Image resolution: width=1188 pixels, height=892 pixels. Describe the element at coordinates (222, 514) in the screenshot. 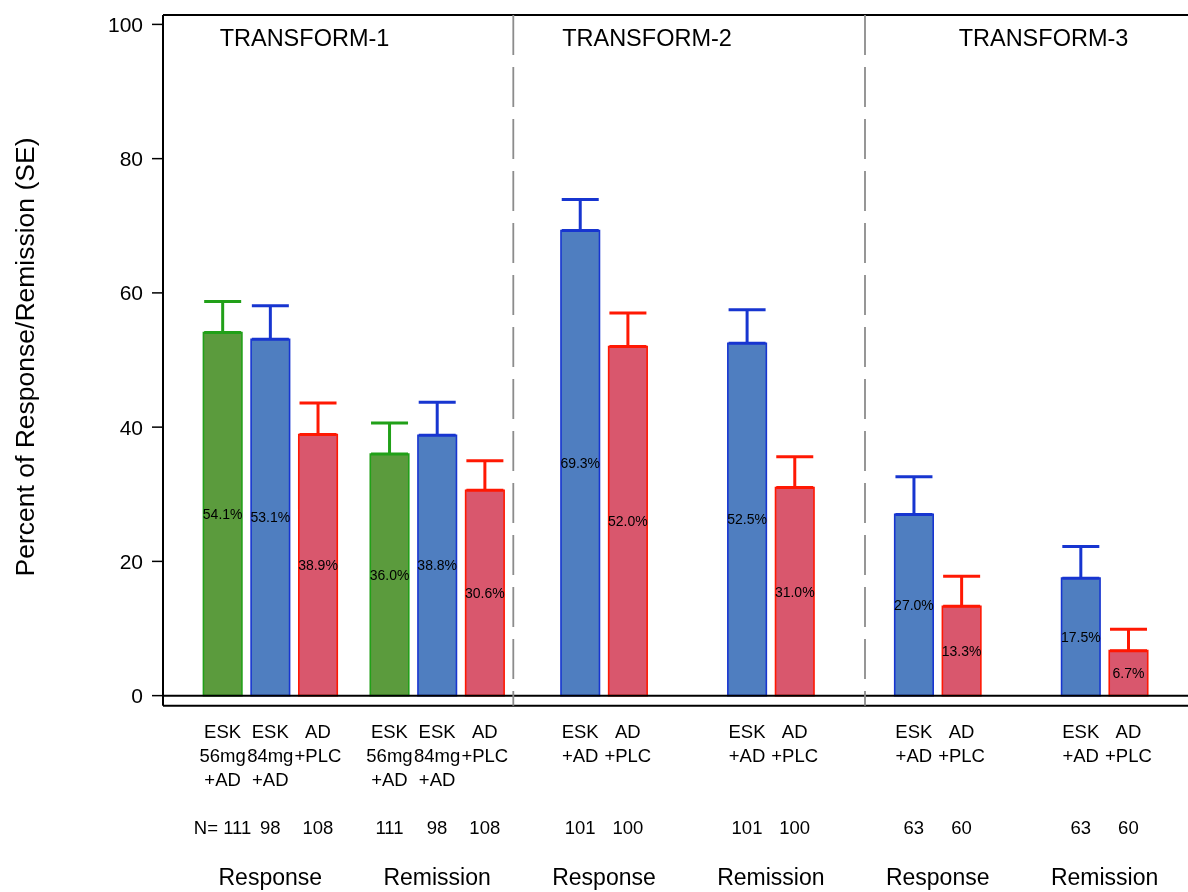

I see `data-label: 54.1%` at that location.